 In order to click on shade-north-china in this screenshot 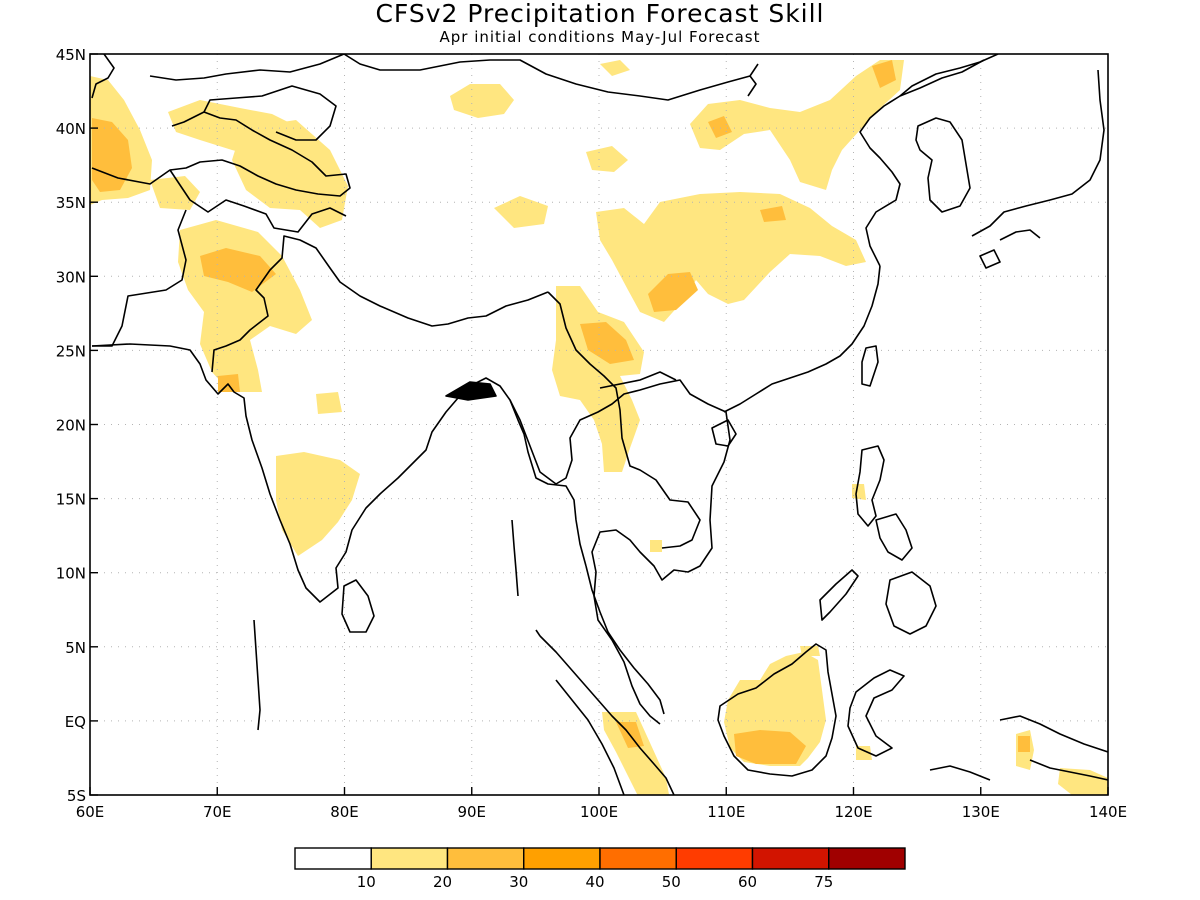, I will do `click(797, 125)`.